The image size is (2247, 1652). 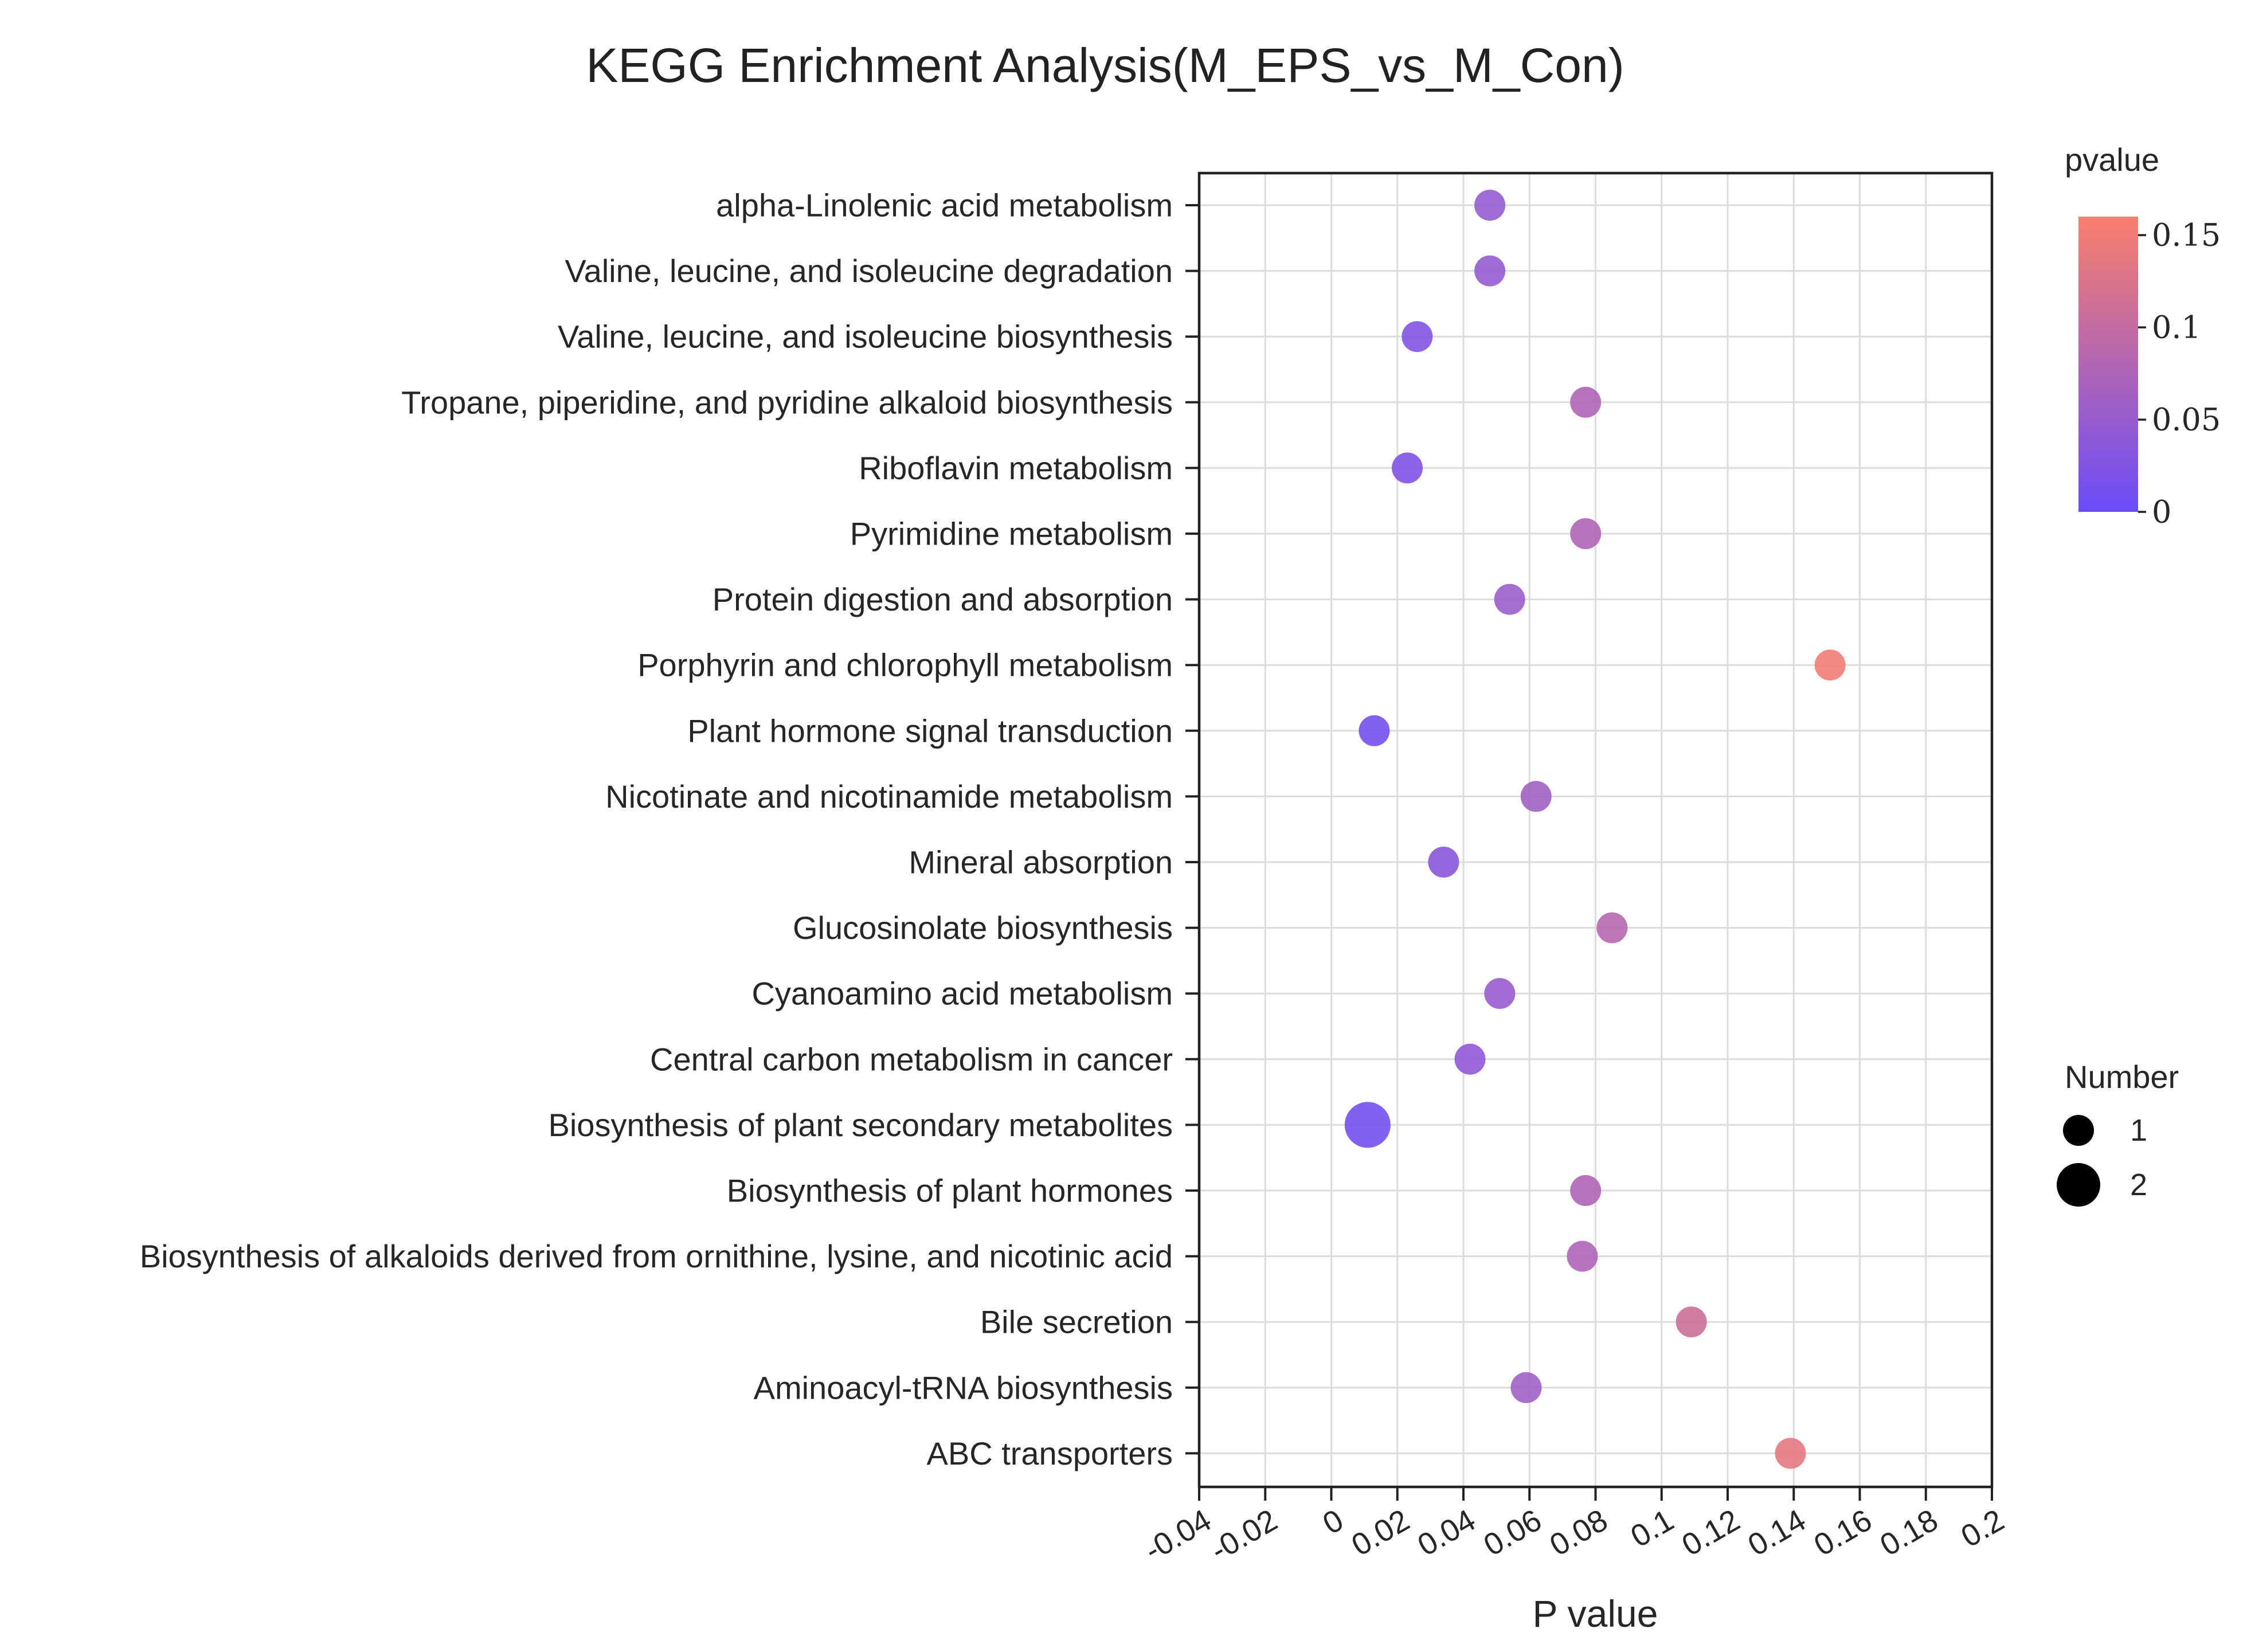 What do you see at coordinates (962, 994) in the screenshot?
I see `category-label: Cyanoamino acid metabolism` at bounding box center [962, 994].